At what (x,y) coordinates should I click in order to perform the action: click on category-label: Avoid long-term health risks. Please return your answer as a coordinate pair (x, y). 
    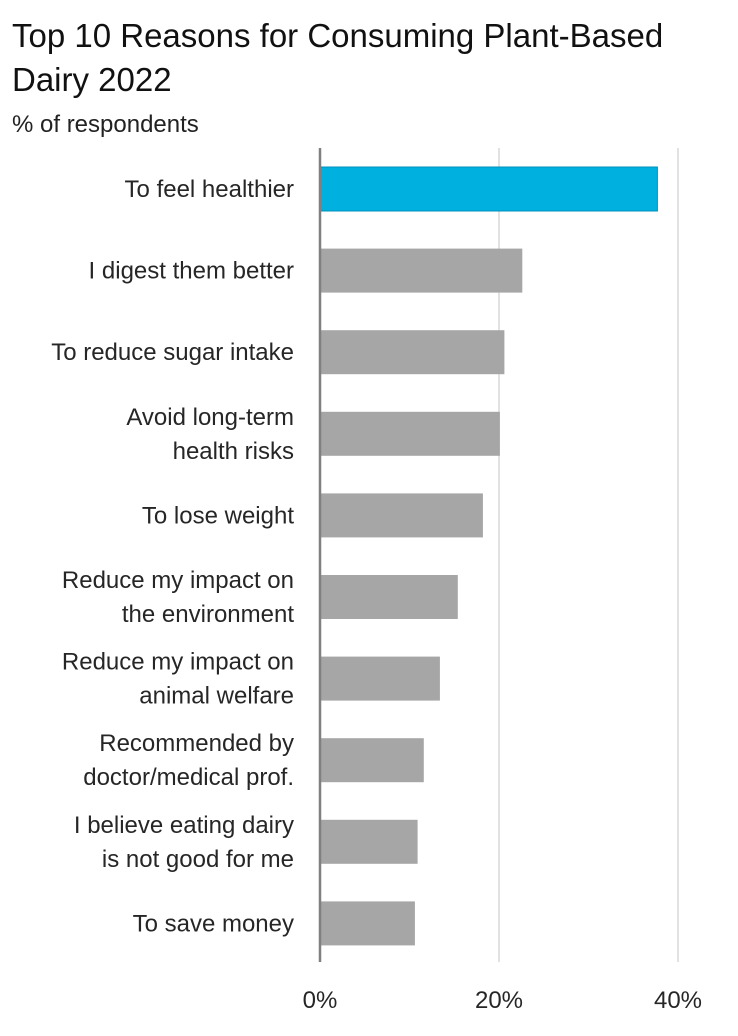
    Looking at the image, I should click on (210, 434).